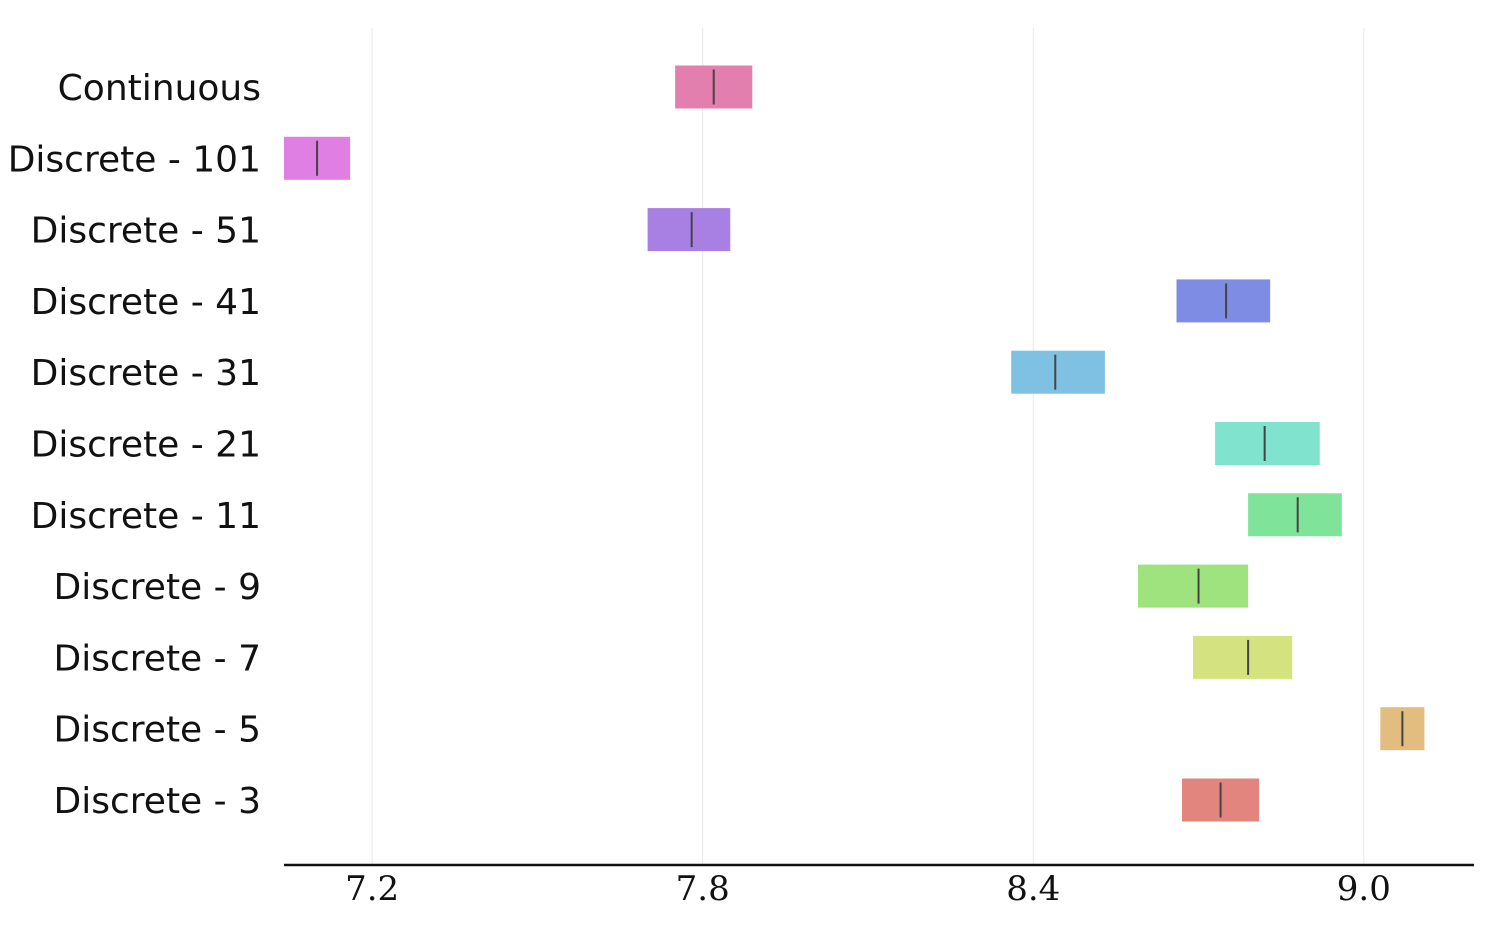 This screenshot has height=935, width=1500. I want to click on x-tick-label: 7.2, so click(372, 889).